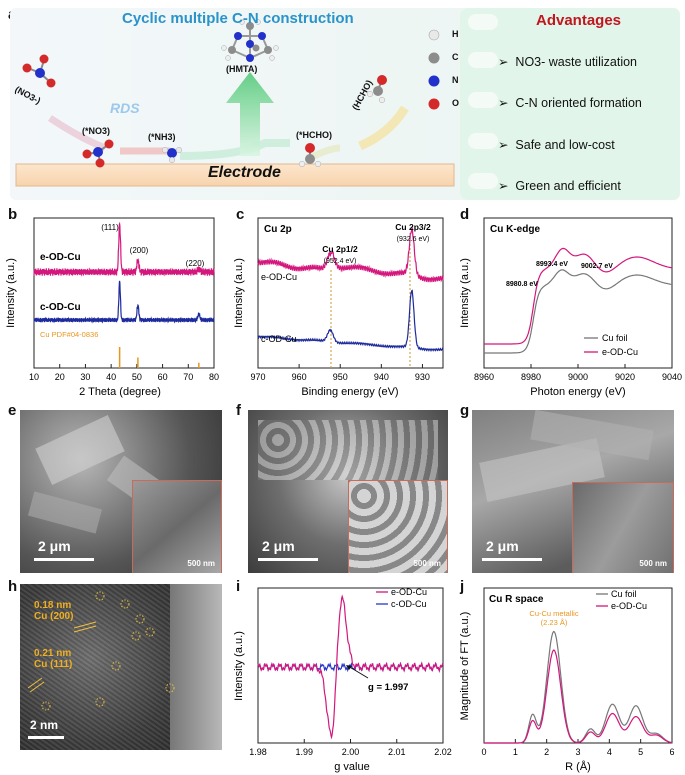  I want to click on chart-j-legend-e-od-cu: e-OD-Cu, so click(629, 606).